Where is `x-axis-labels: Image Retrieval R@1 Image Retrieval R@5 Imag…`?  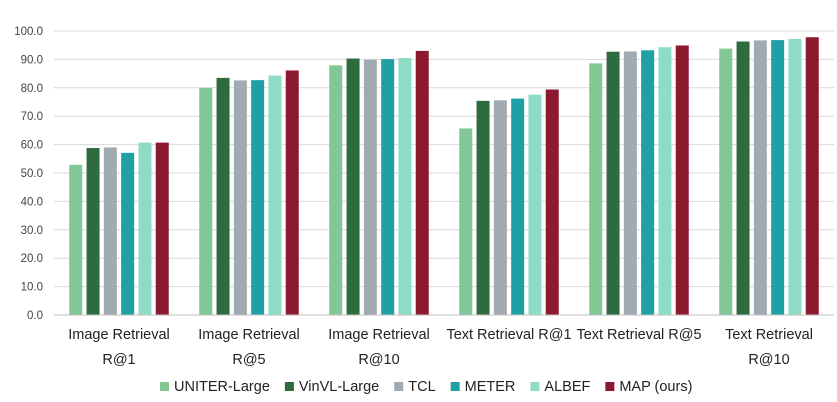
x-axis-labels: Image Retrieval R@1 Image Retrieval R@5 Imag… is located at coordinates (440, 347).